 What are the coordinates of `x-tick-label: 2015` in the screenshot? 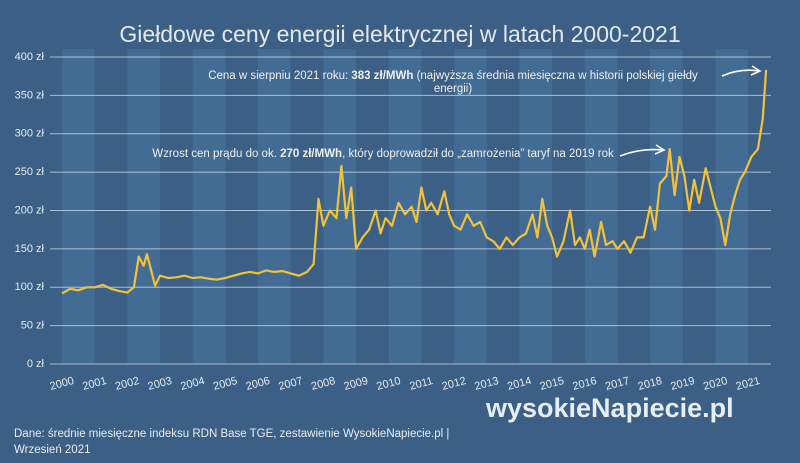 It's located at (552, 384).